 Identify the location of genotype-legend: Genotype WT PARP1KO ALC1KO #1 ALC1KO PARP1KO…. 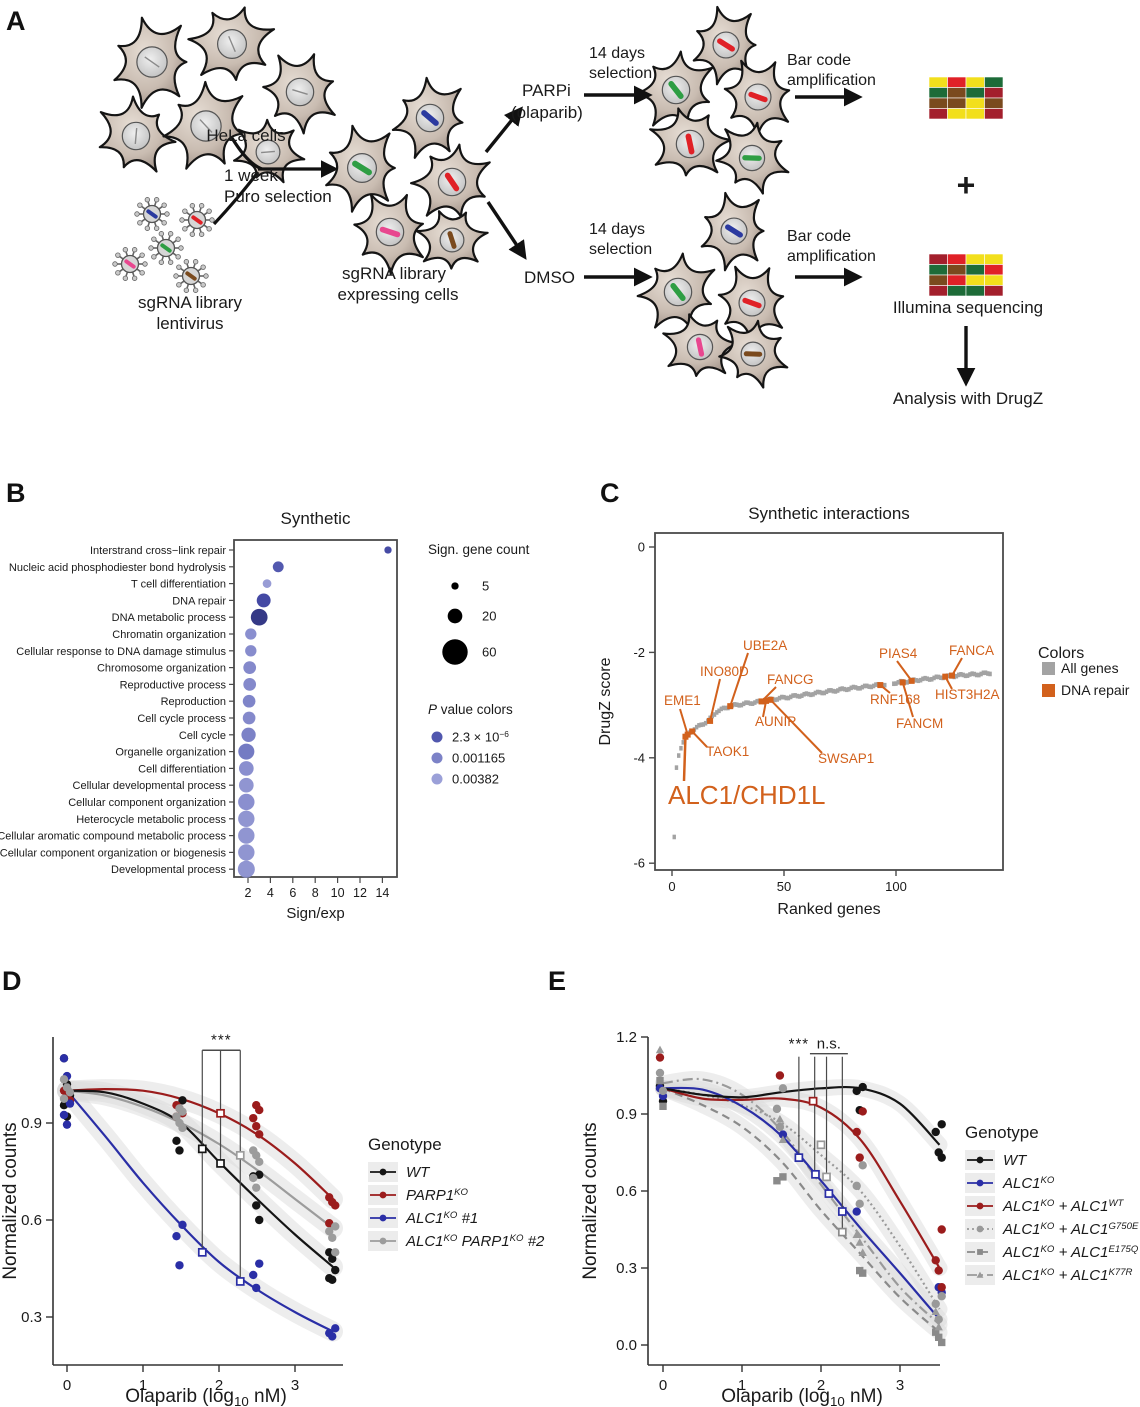
(456, 1193).